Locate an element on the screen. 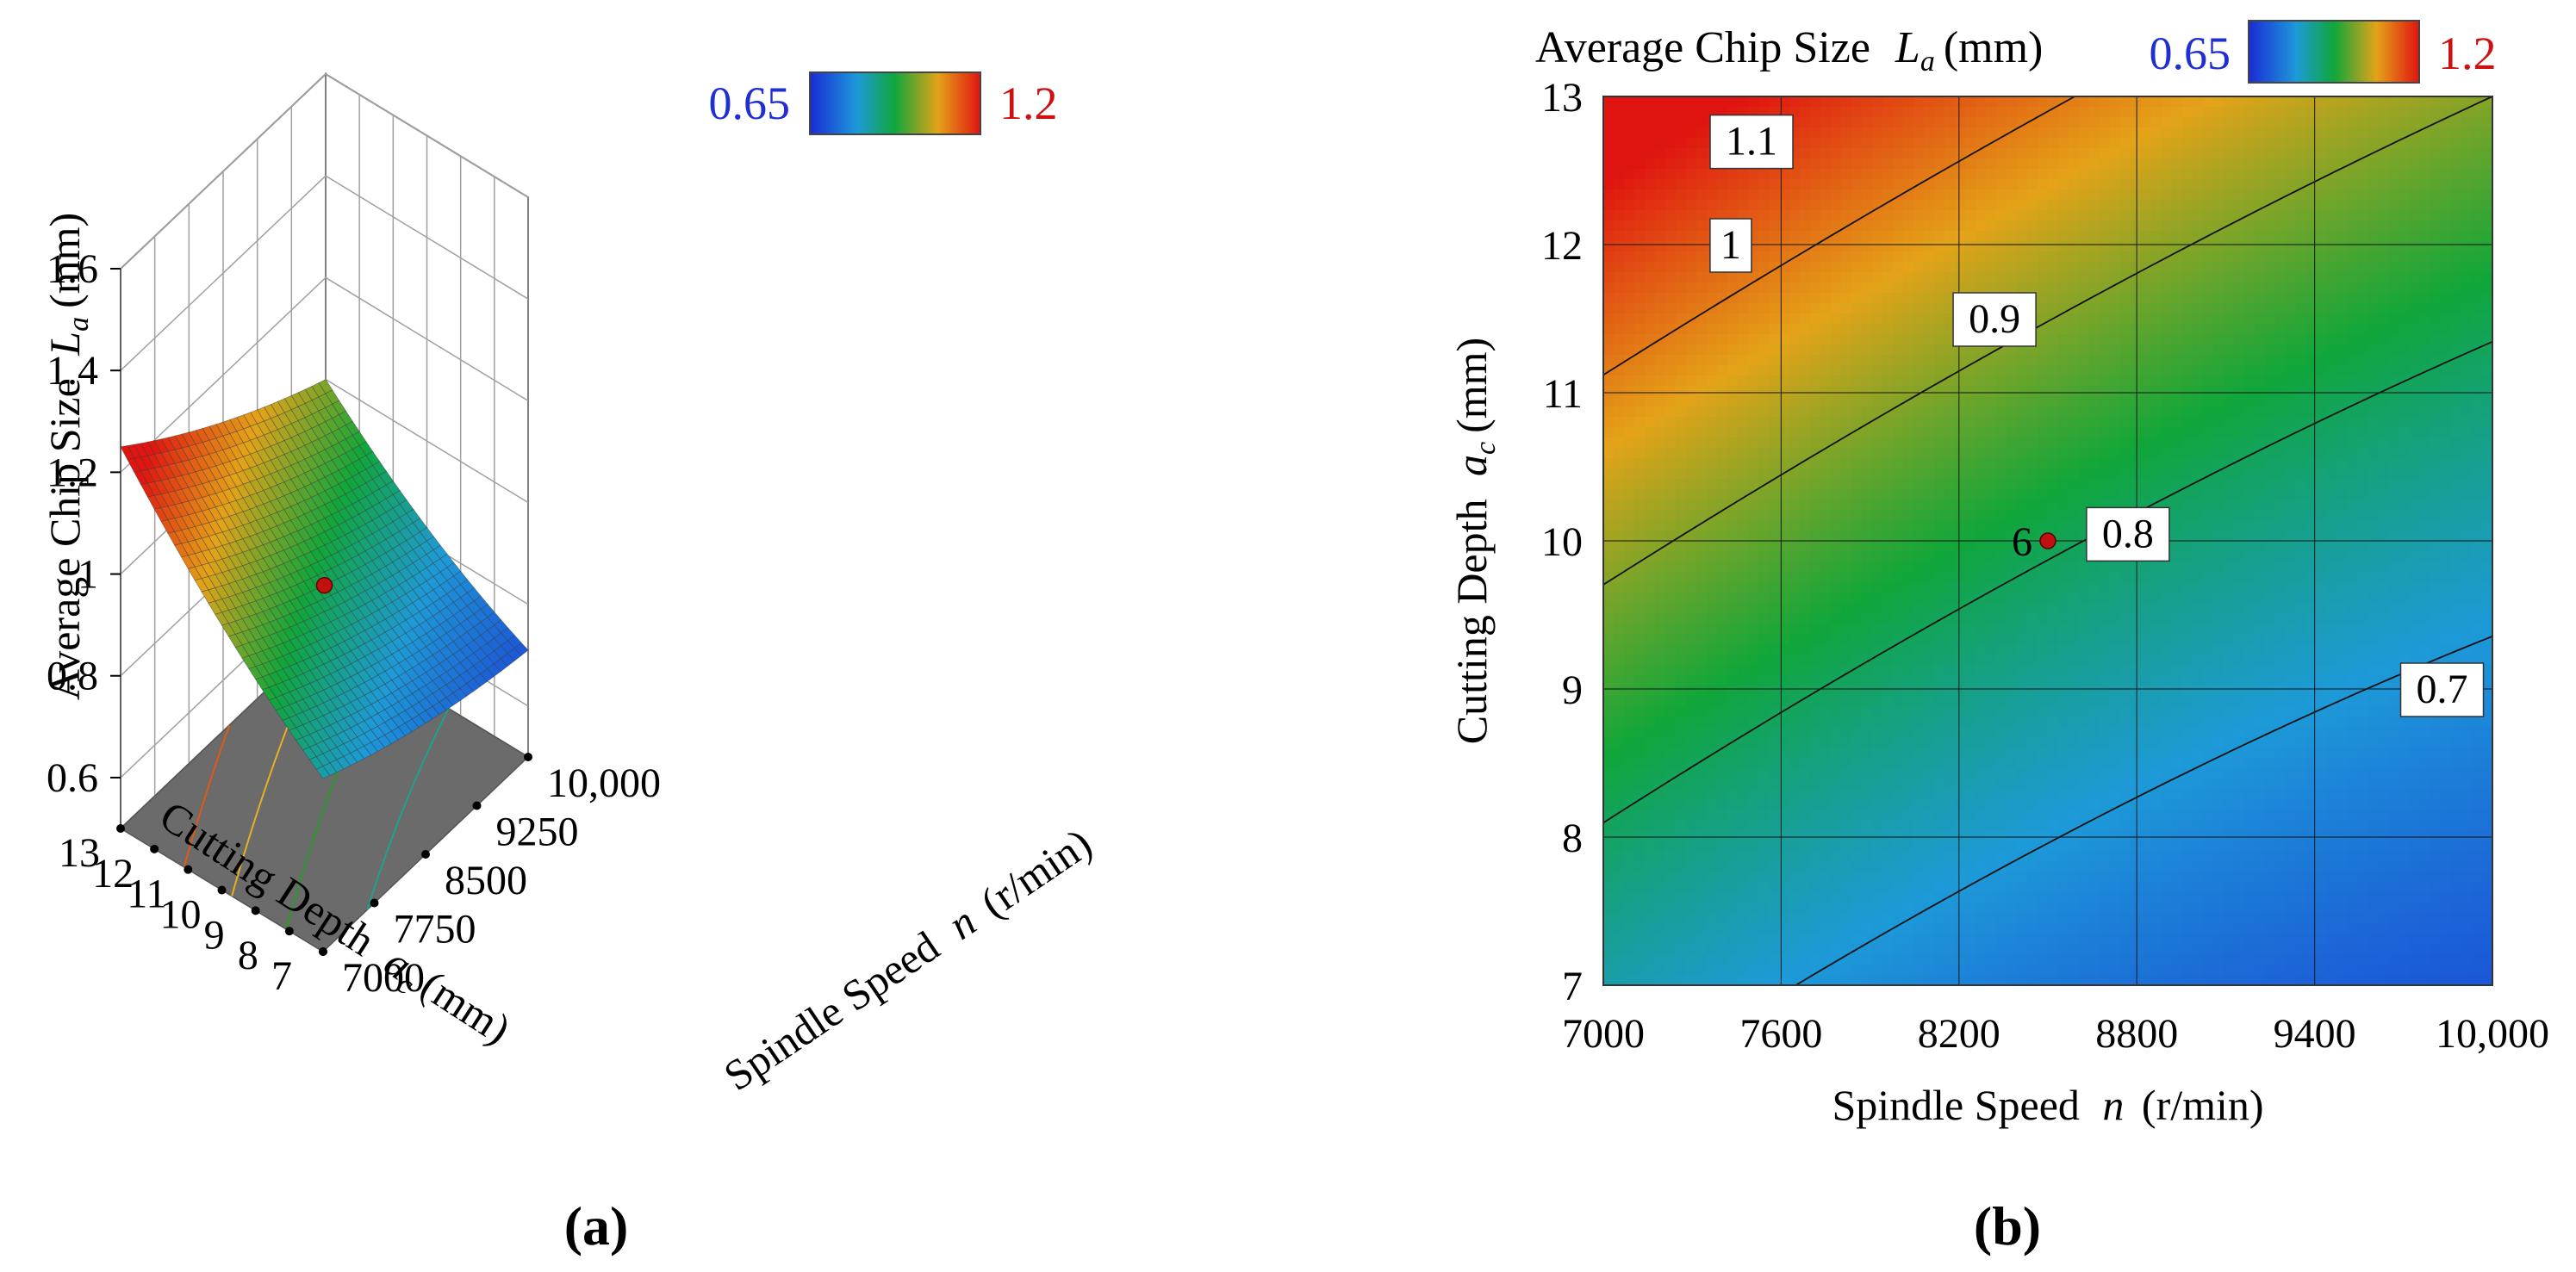  a-wall-grid is located at coordinates (324, 374).